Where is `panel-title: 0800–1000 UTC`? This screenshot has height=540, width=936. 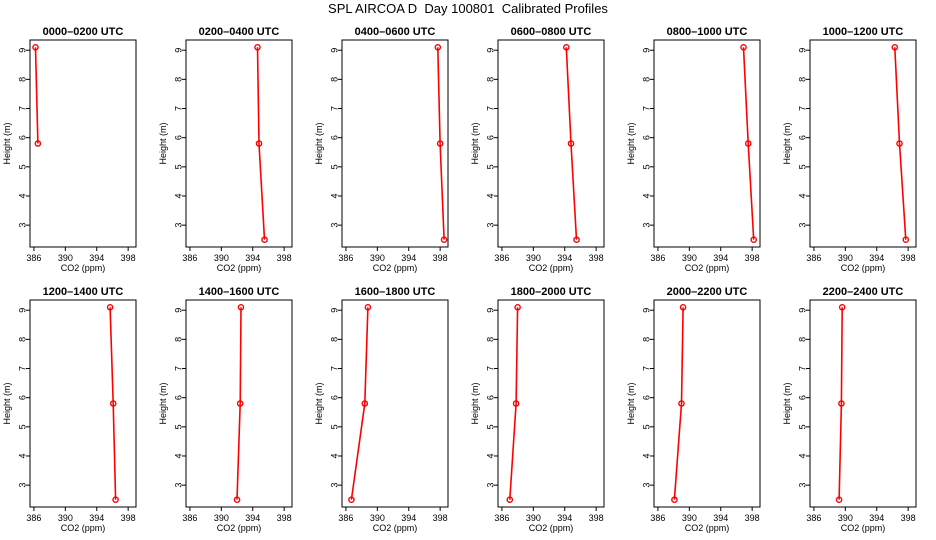 panel-title: 0800–1000 UTC is located at coordinates (707, 32).